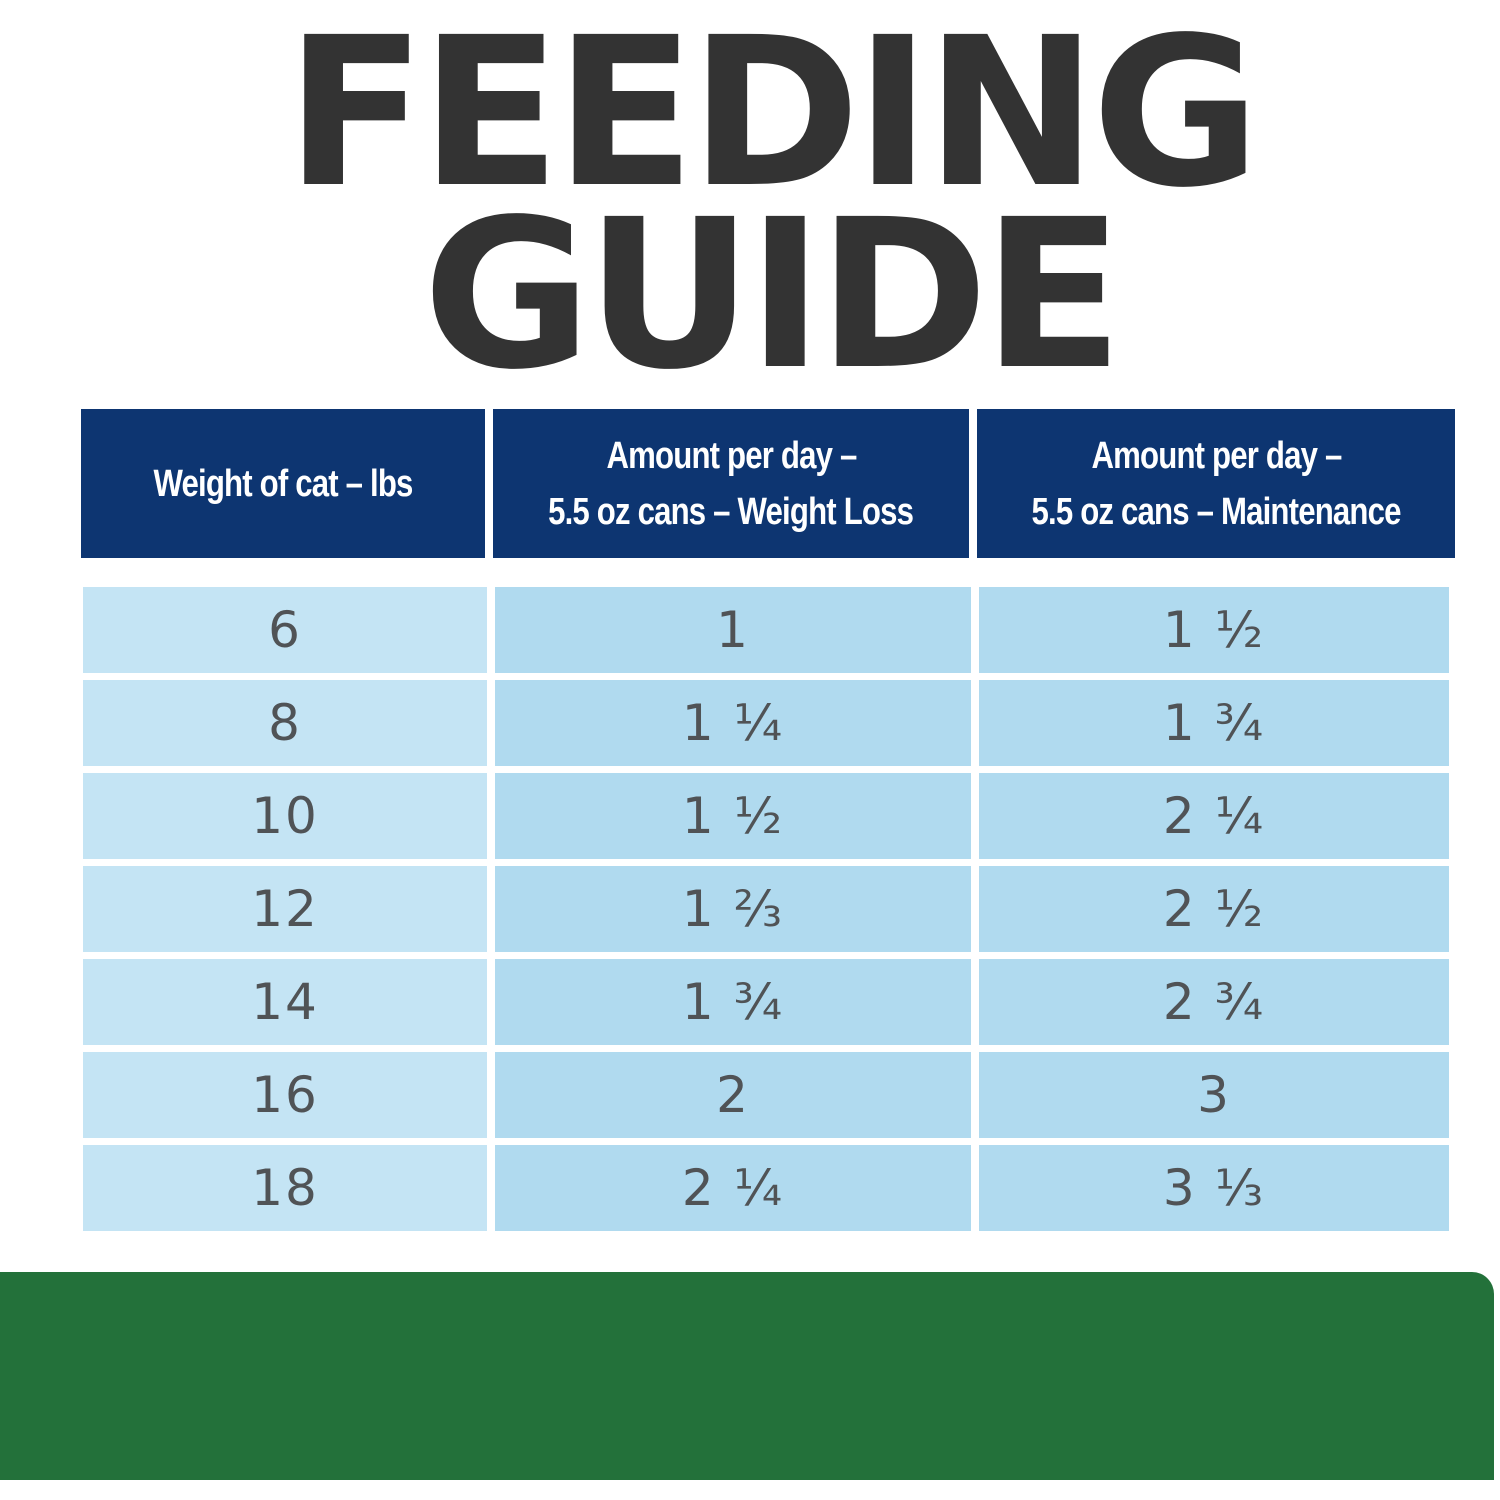 The width and height of the screenshot is (1500, 1500). I want to click on table-row: 8 1 ¼ 1 ¾, so click(766, 723).